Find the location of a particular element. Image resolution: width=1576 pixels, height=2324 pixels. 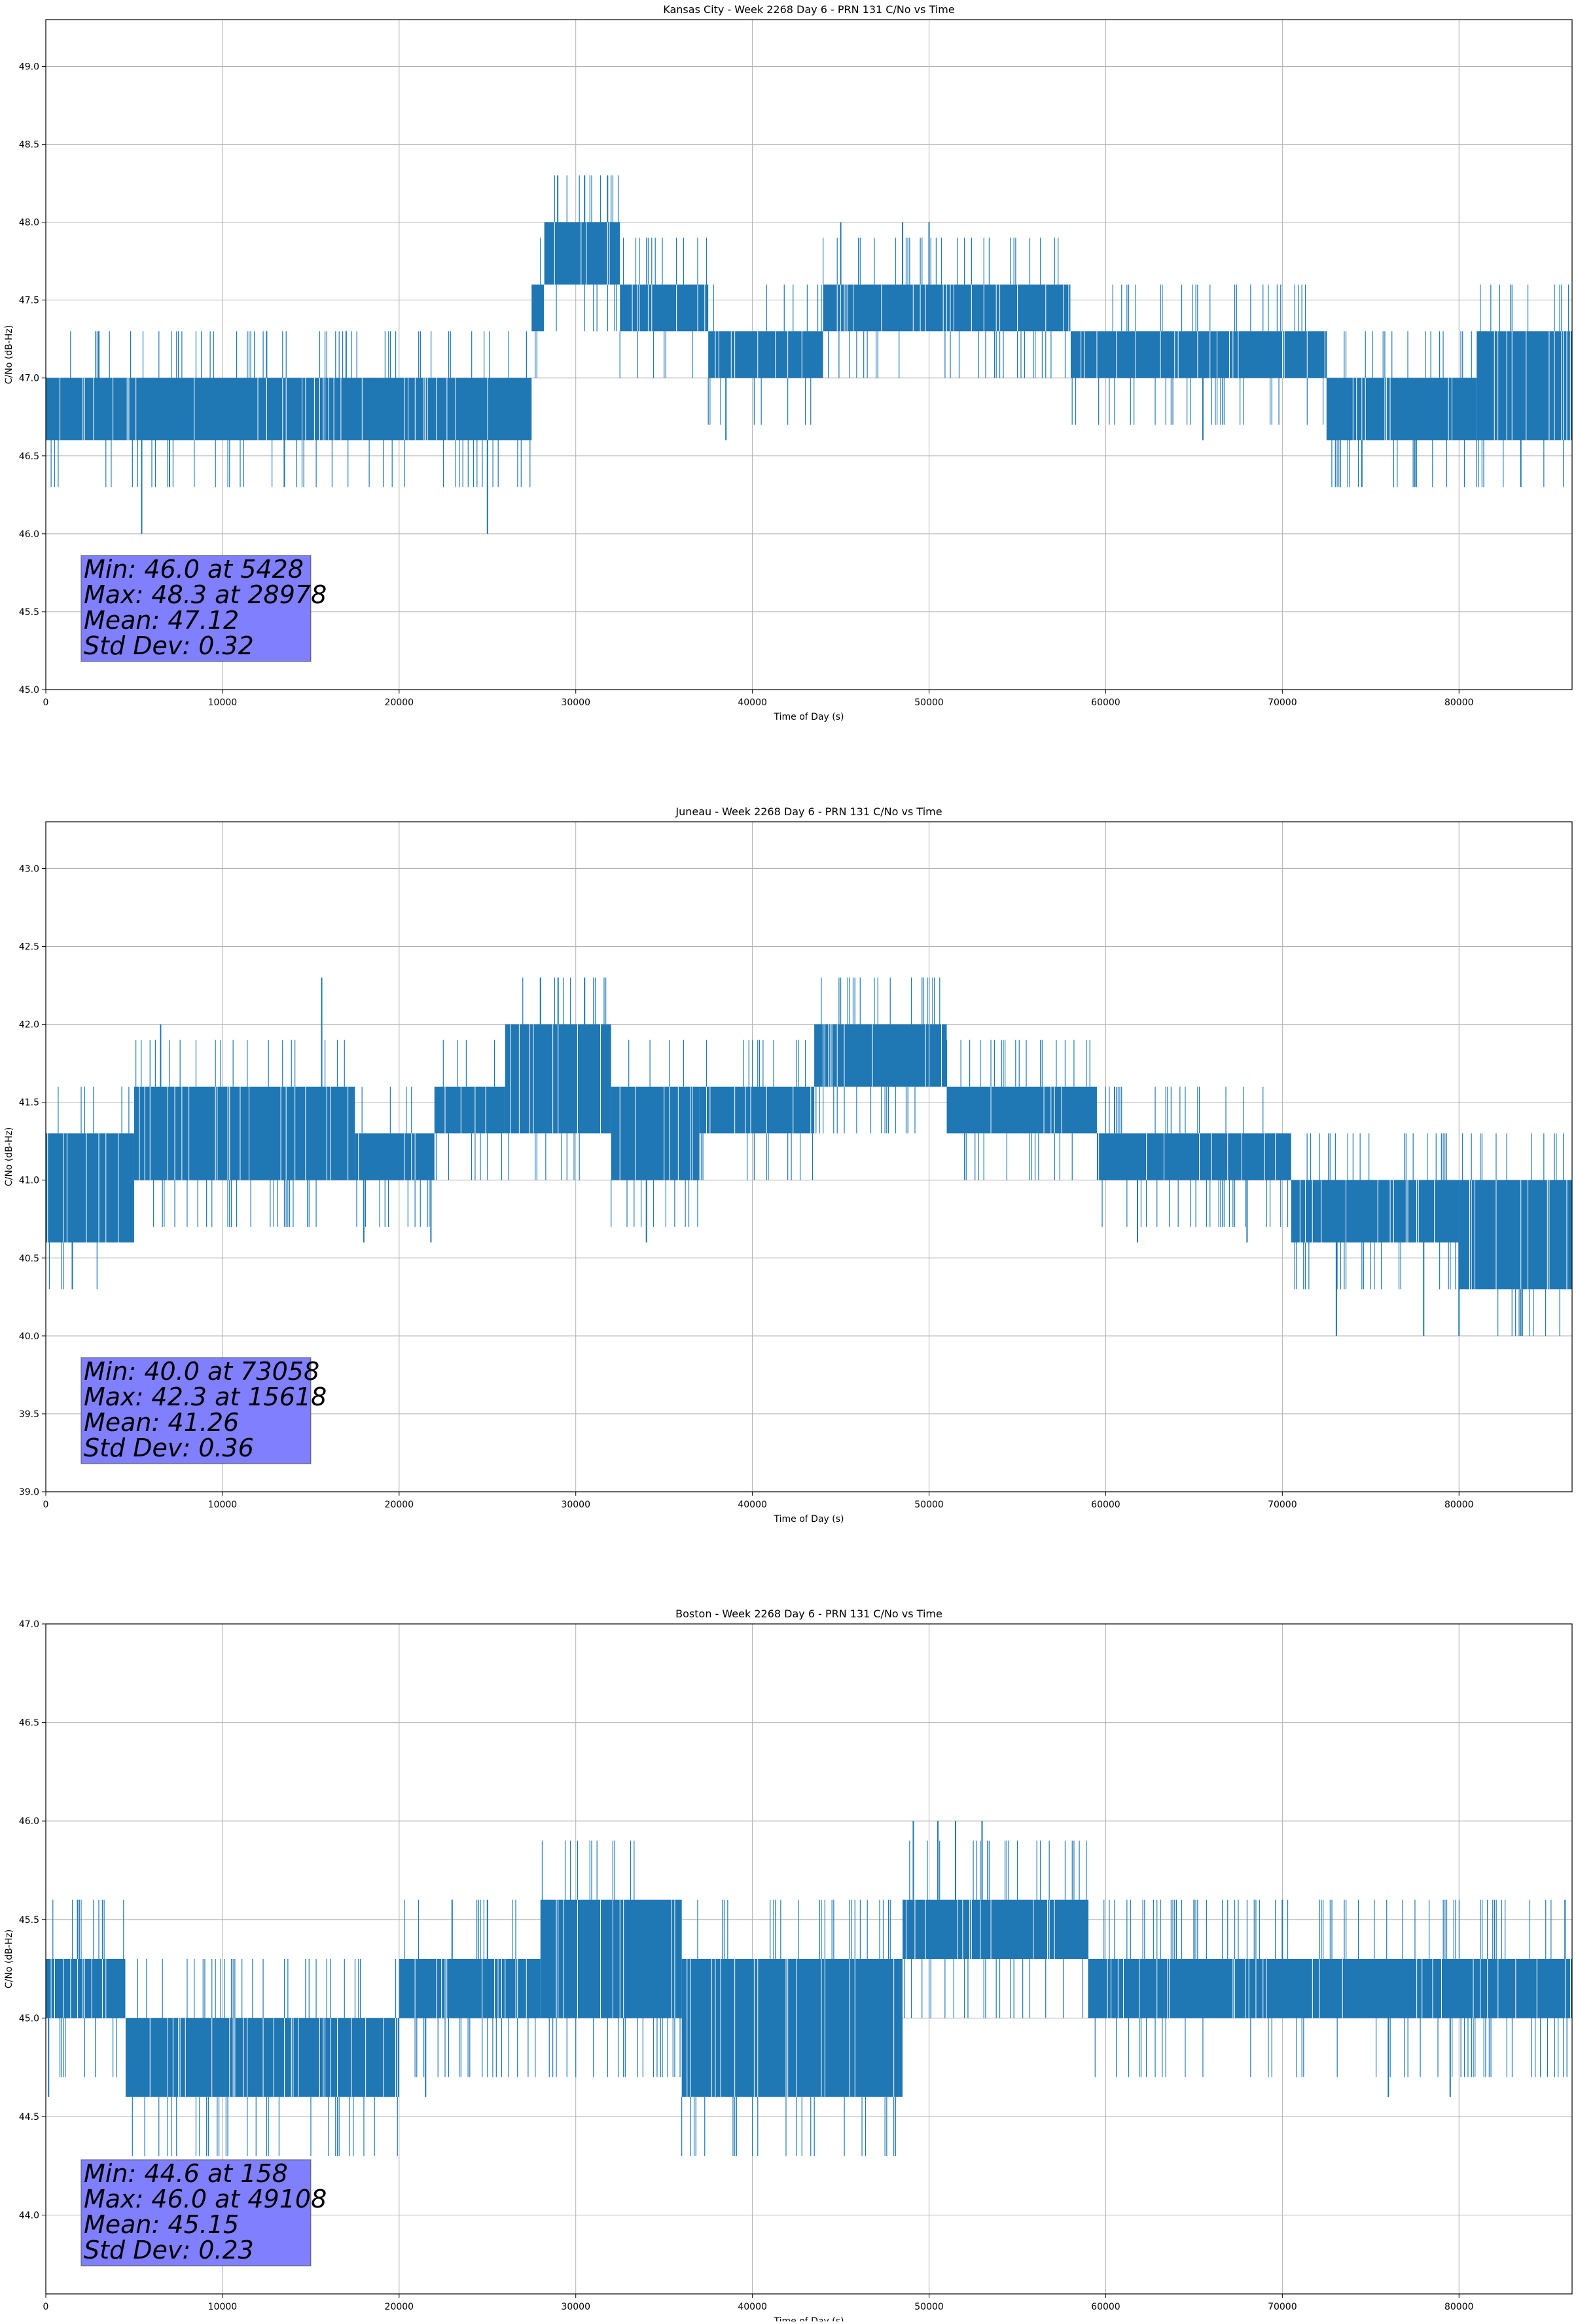

y-tick-label: 41.0 is located at coordinates (29, 1181).